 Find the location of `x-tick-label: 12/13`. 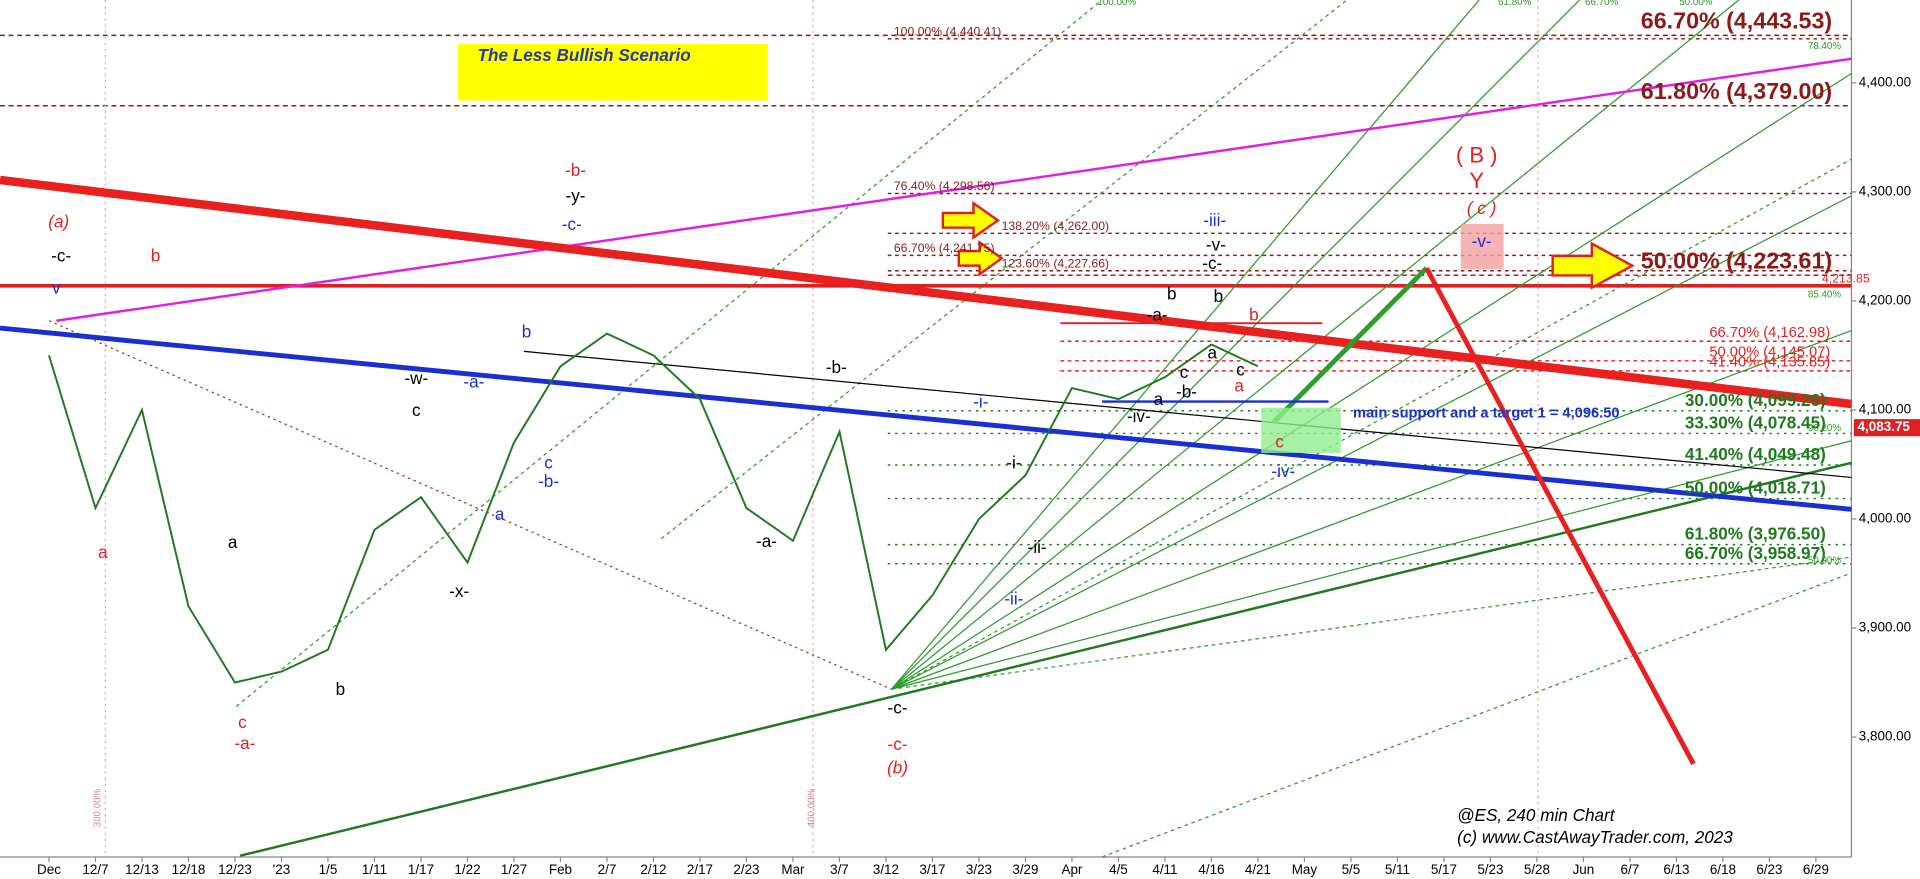

x-tick-label: 12/13 is located at coordinates (142, 869).